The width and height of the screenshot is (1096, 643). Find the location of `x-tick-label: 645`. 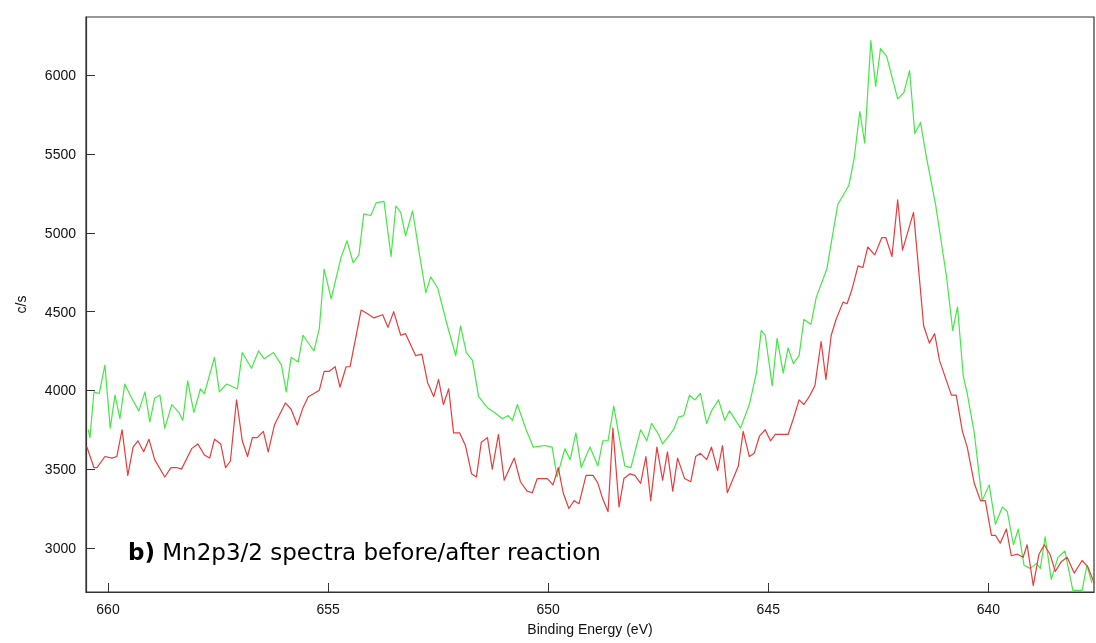

x-tick-label: 645 is located at coordinates (768, 609).